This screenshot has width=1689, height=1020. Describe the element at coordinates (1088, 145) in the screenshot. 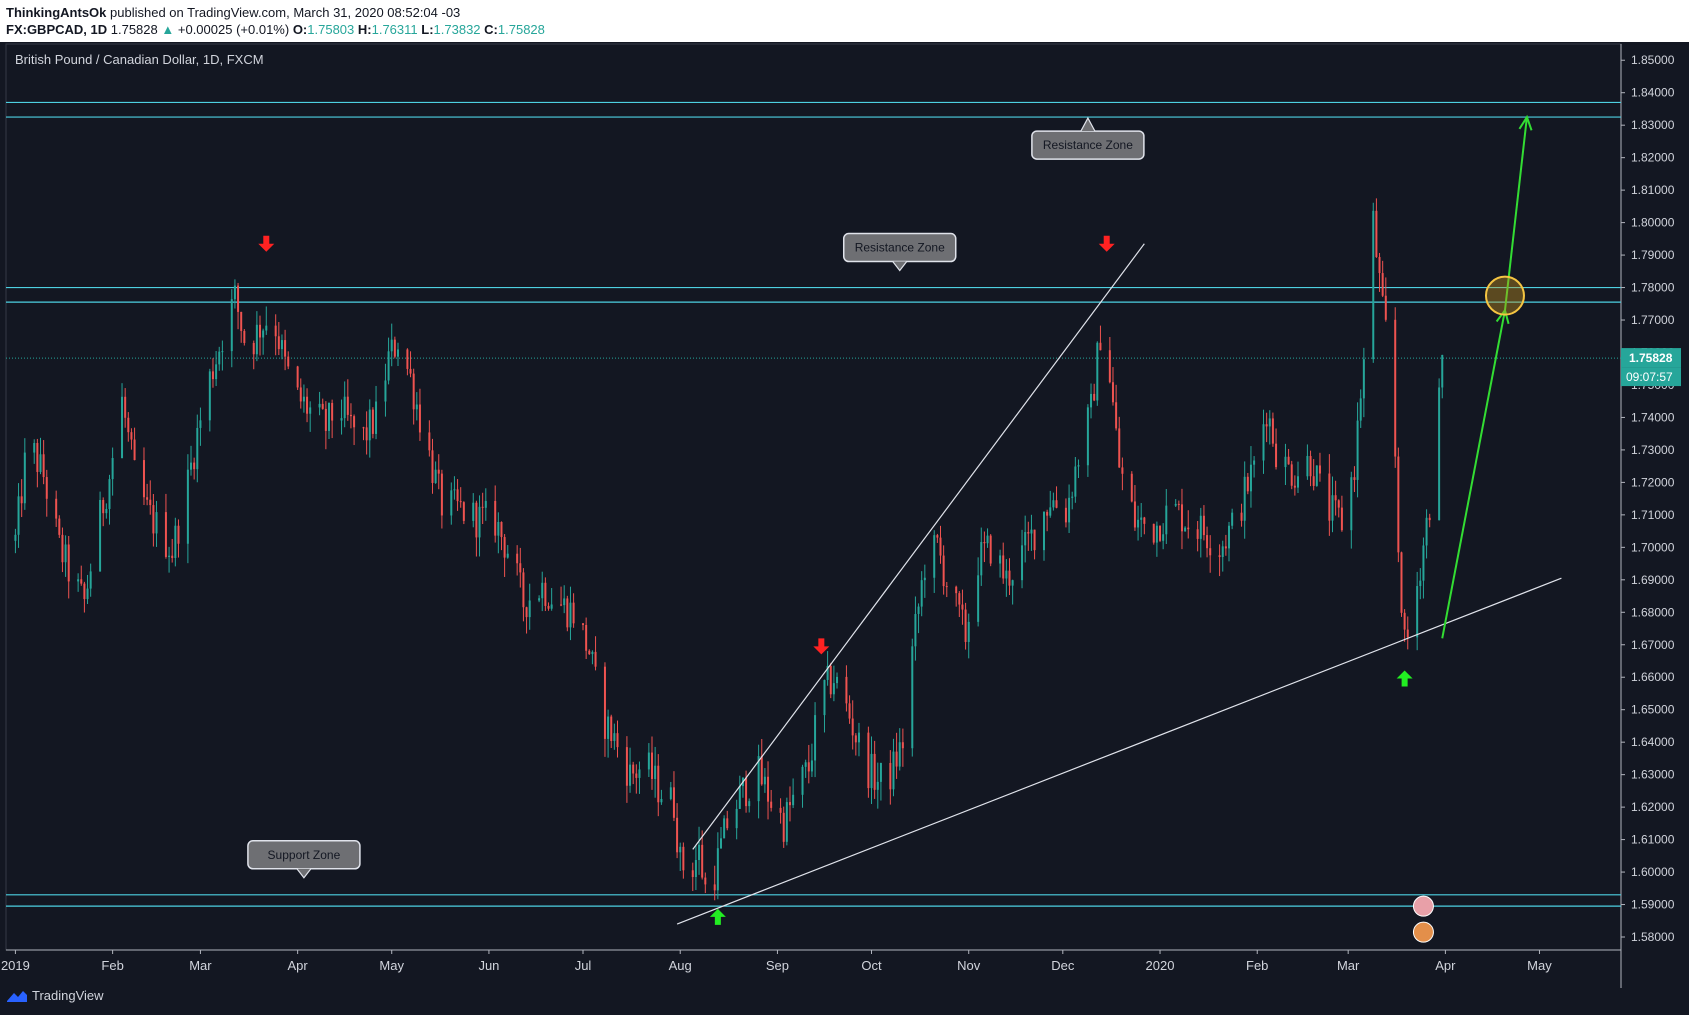

I see `zone-callout-text: Resistance Zone` at that location.